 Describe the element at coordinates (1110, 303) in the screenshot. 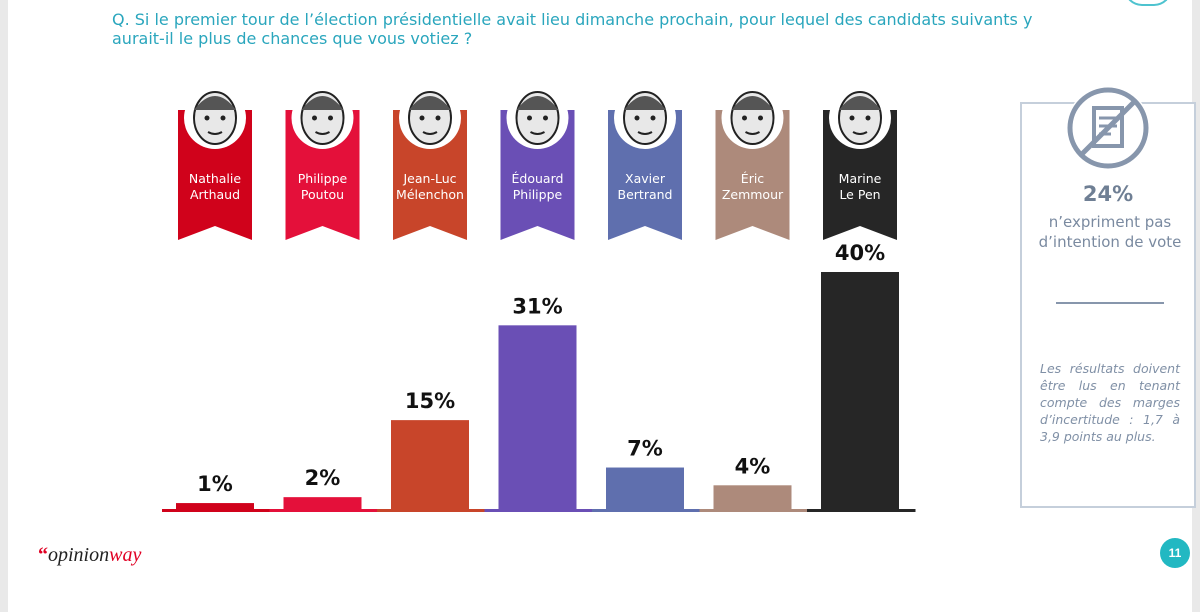

I see `panel-divider` at that location.